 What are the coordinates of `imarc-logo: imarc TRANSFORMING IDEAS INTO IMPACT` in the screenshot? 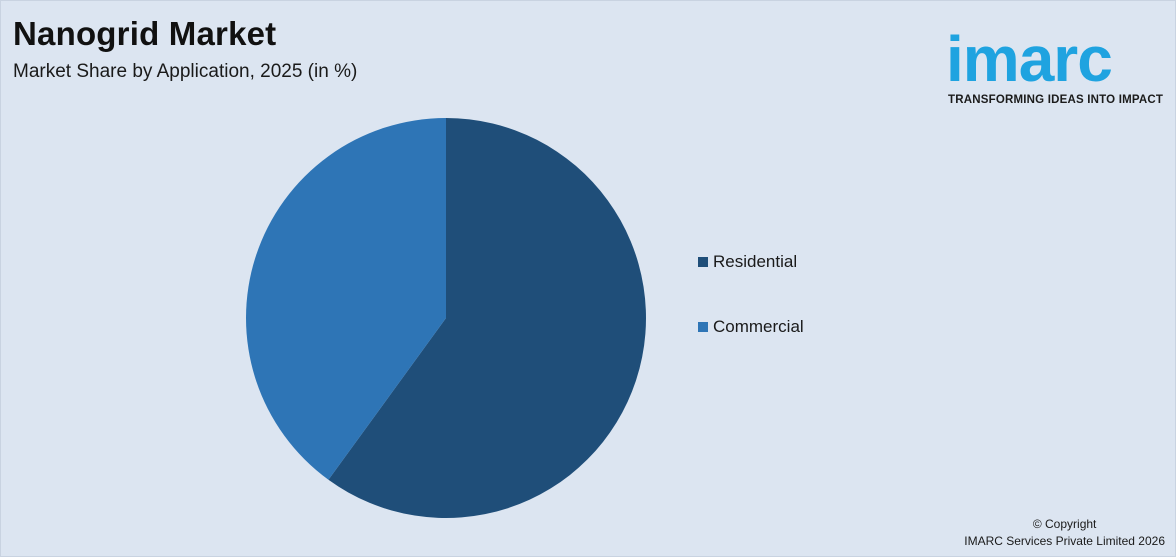 It's located at (1058, 62).